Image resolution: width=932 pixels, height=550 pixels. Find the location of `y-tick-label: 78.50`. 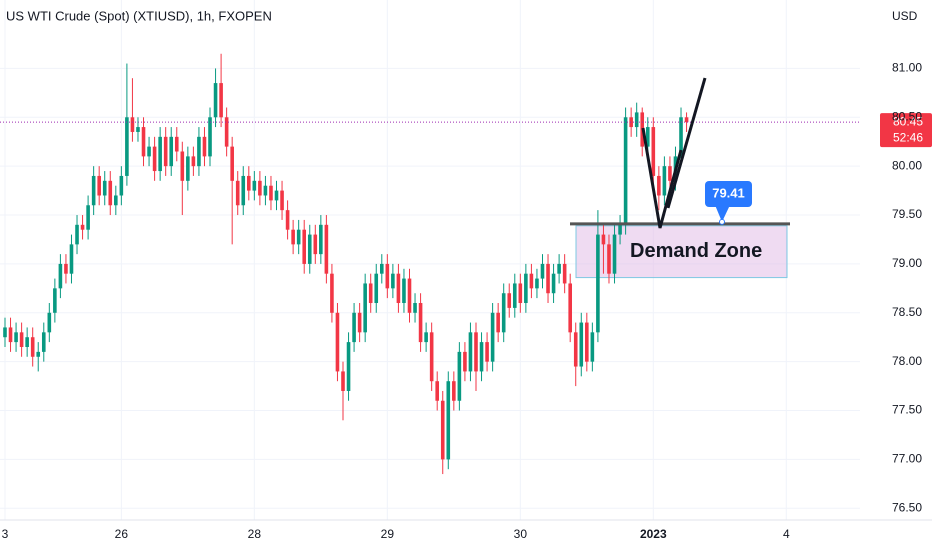

y-tick-label: 78.50 is located at coordinates (907, 312).